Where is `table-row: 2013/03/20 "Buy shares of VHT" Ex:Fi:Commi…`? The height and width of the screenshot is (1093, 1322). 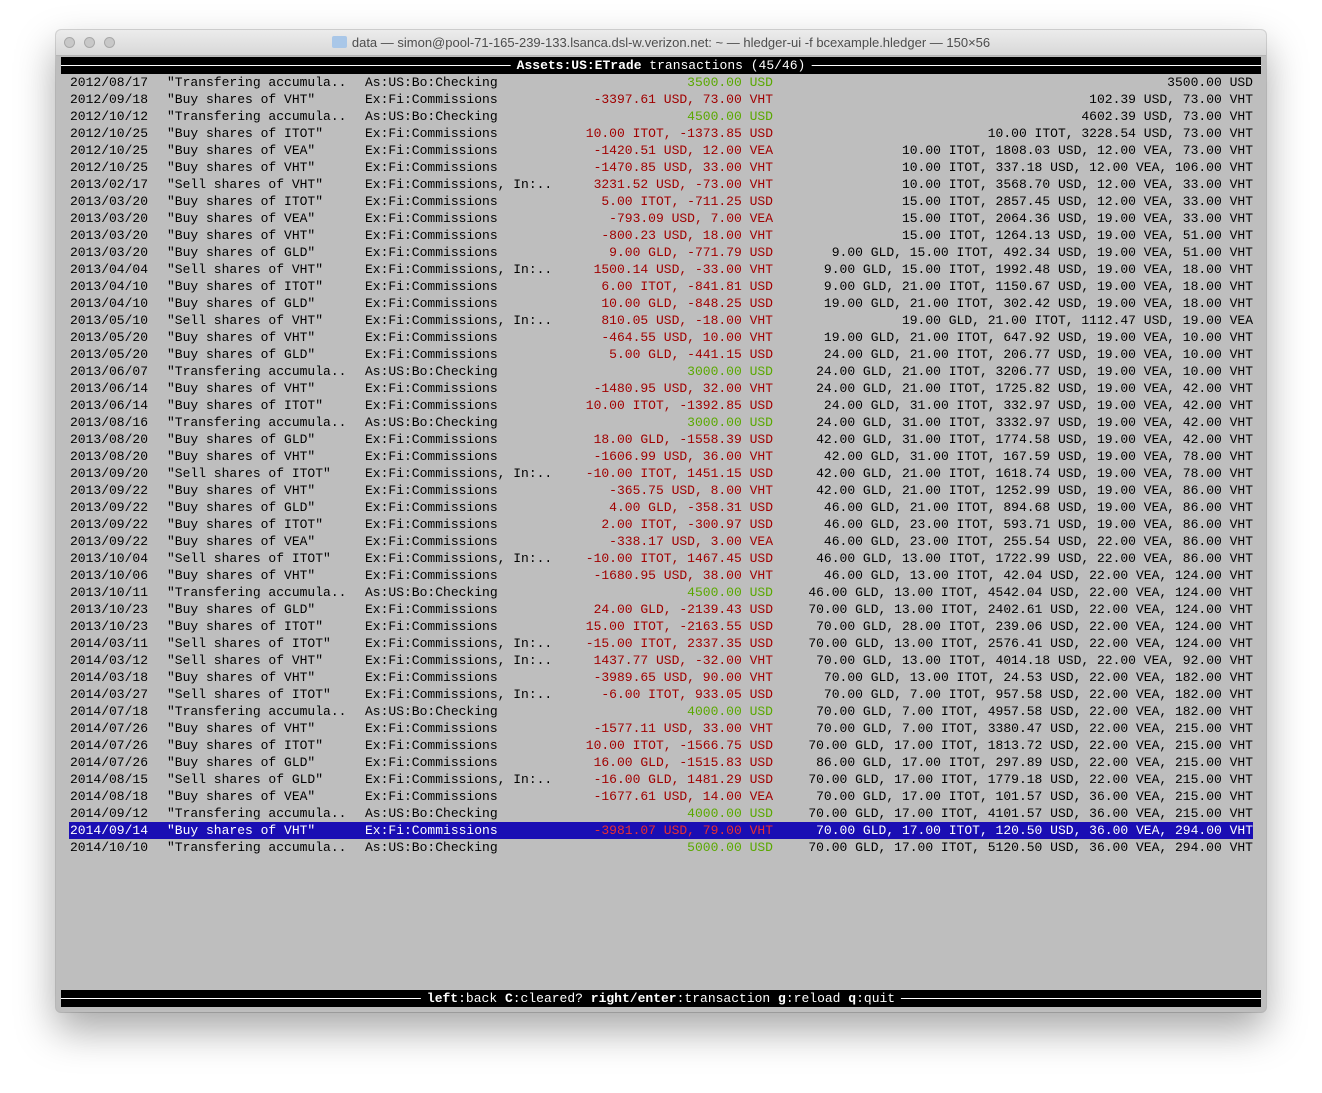 table-row: 2013/03/20 "Buy shares of VHT" Ex:Fi:Commi… is located at coordinates (661, 235).